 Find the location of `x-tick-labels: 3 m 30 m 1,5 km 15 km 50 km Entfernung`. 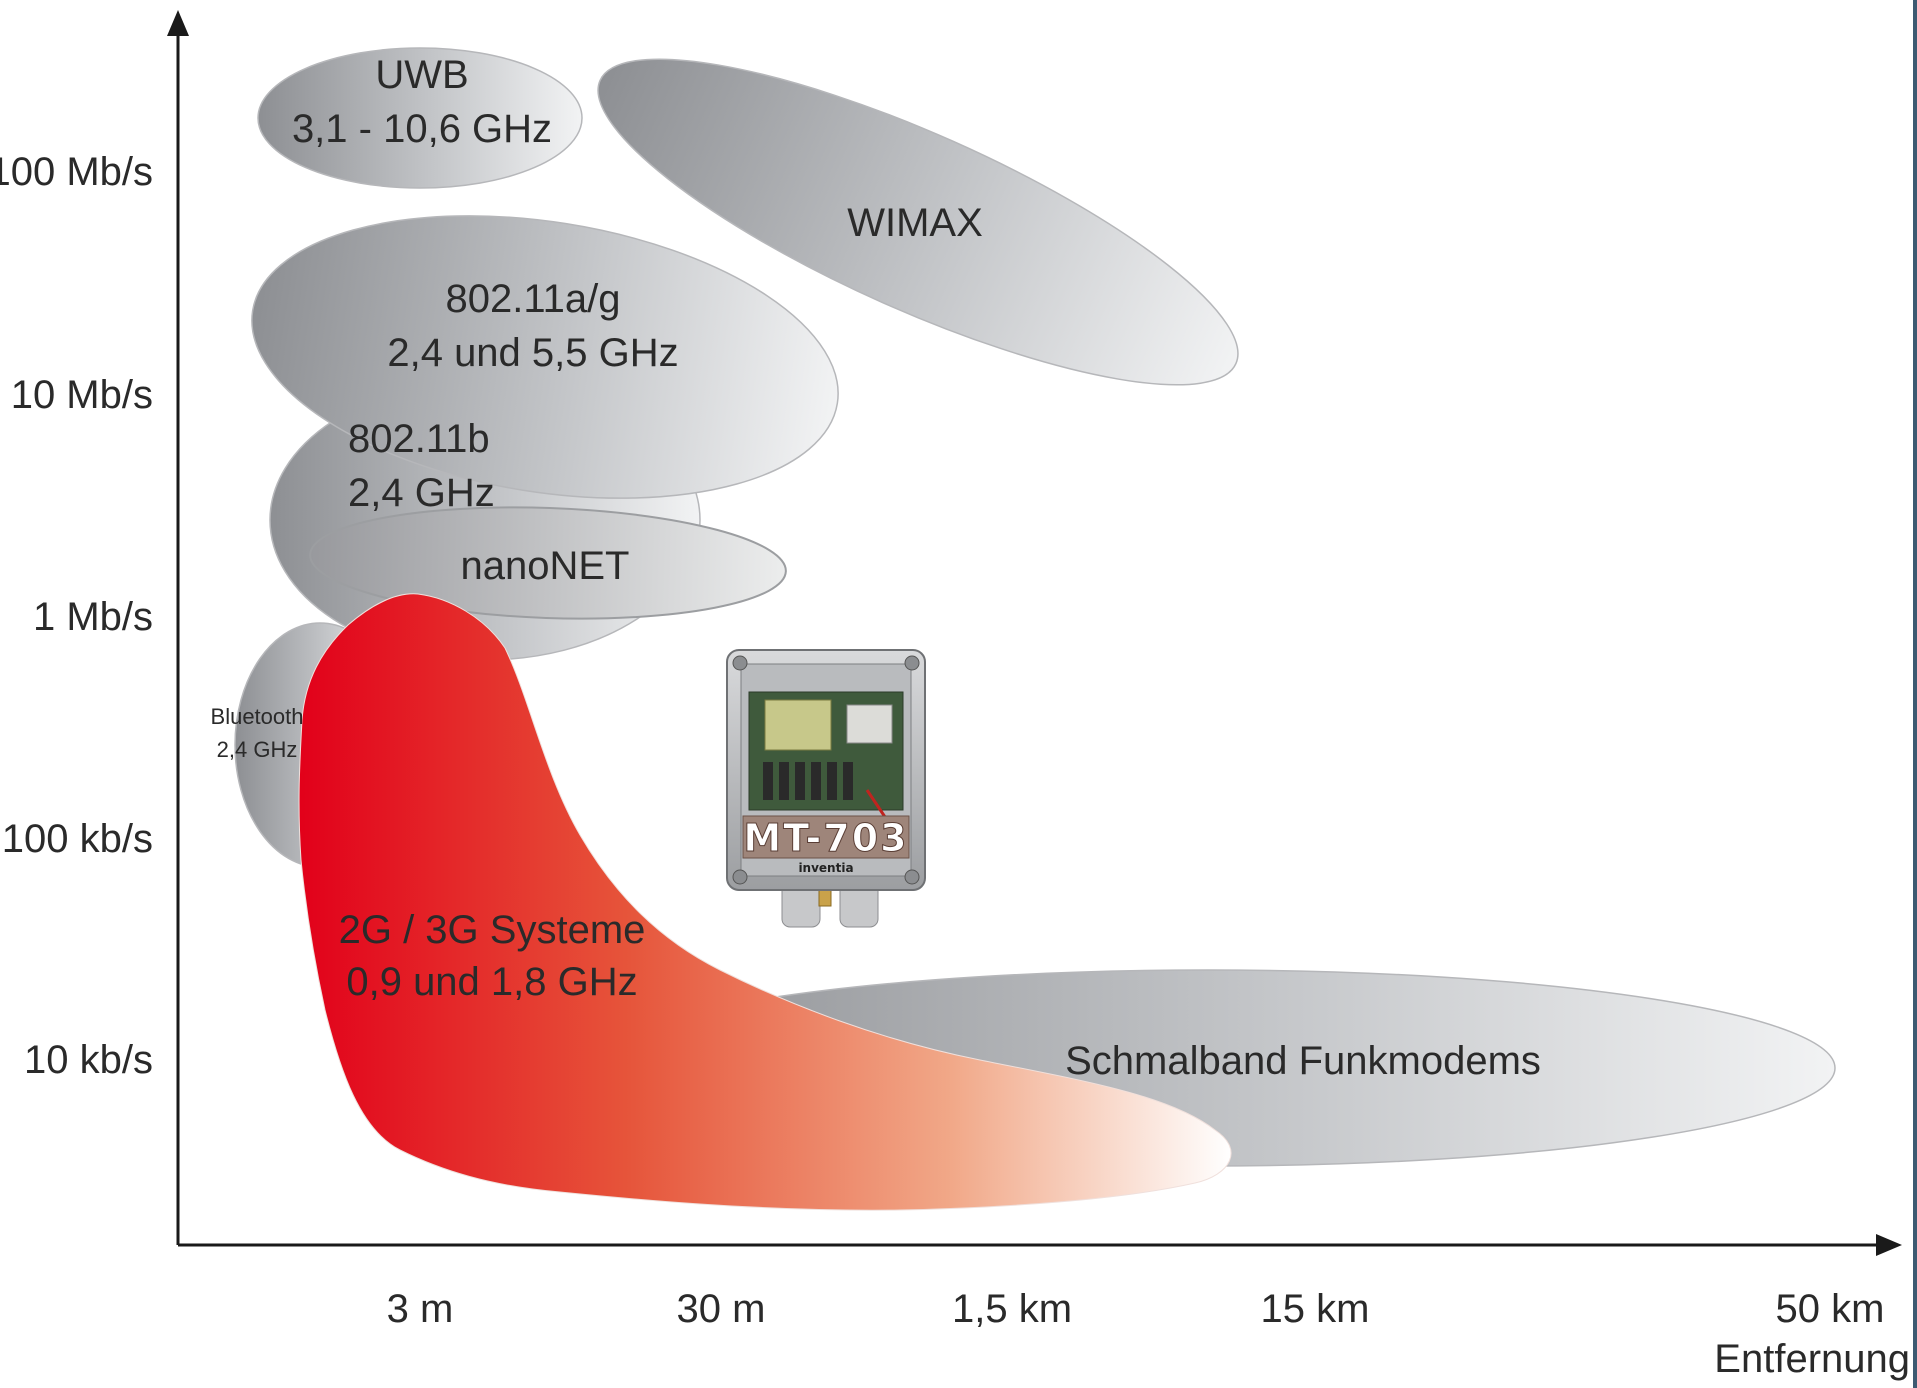

x-tick-labels: 3 m 30 m 1,5 km 15 km 50 km Entfernung is located at coordinates (1148, 1334).